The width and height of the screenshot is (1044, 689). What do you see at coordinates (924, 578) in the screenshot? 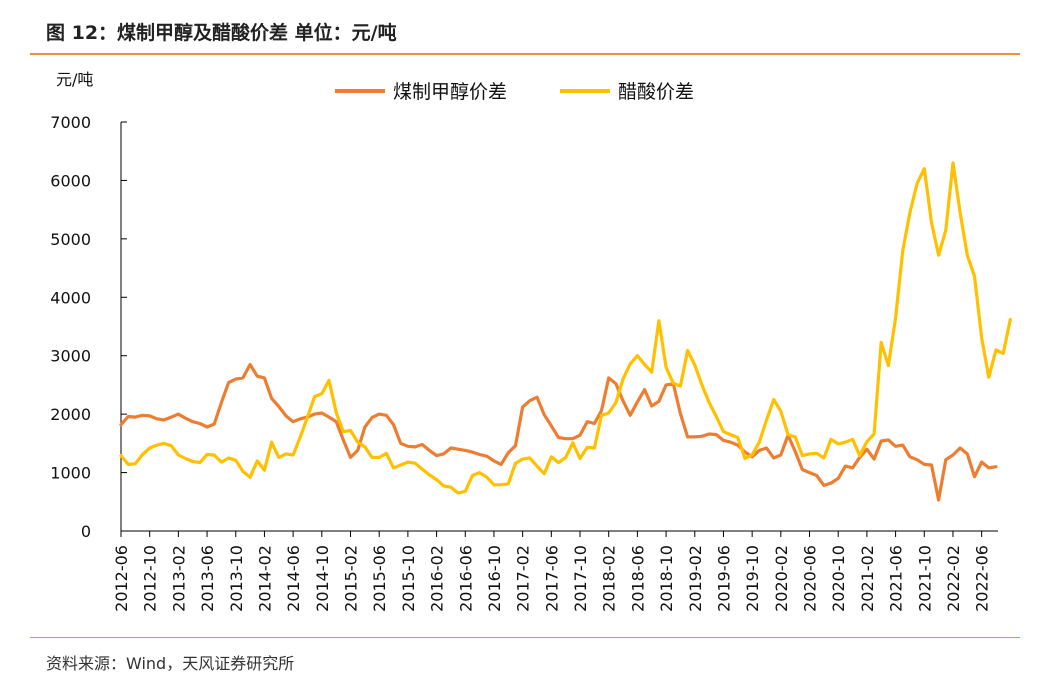
I see `x-tick-label: 2021-10` at bounding box center [924, 578].